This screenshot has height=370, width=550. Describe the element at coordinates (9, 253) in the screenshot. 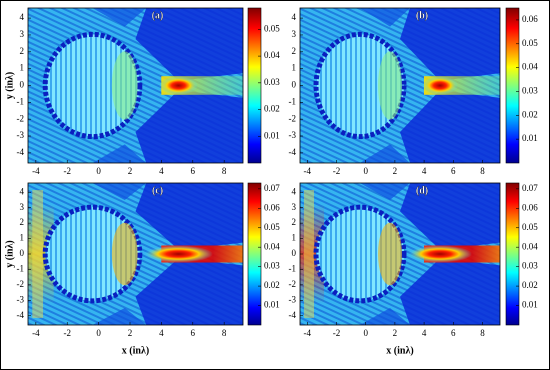

I see `y-axis-label: y (inλ)` at that location.